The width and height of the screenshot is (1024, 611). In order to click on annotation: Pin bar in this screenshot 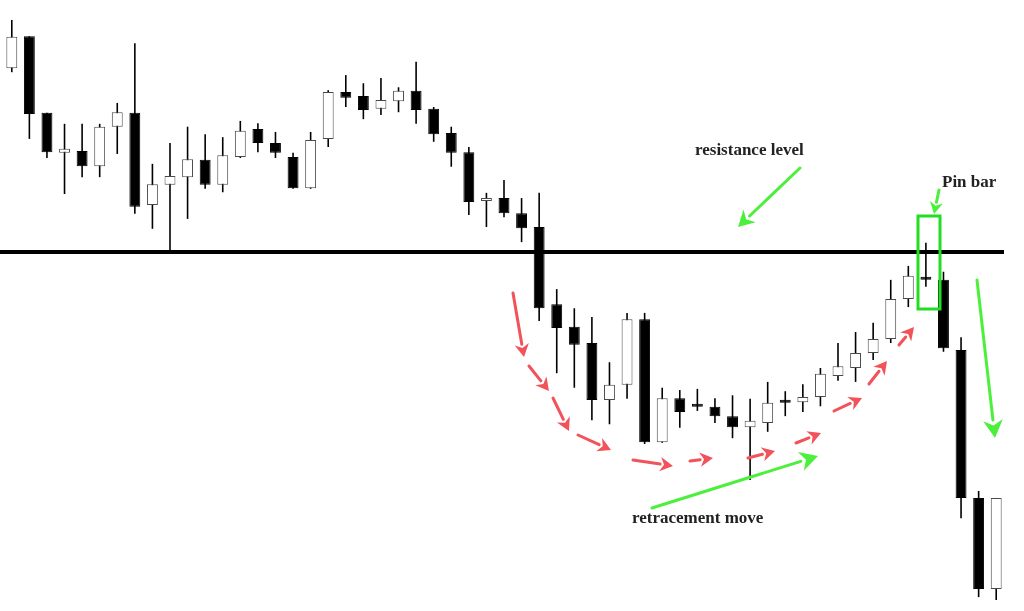, I will do `click(969, 182)`.